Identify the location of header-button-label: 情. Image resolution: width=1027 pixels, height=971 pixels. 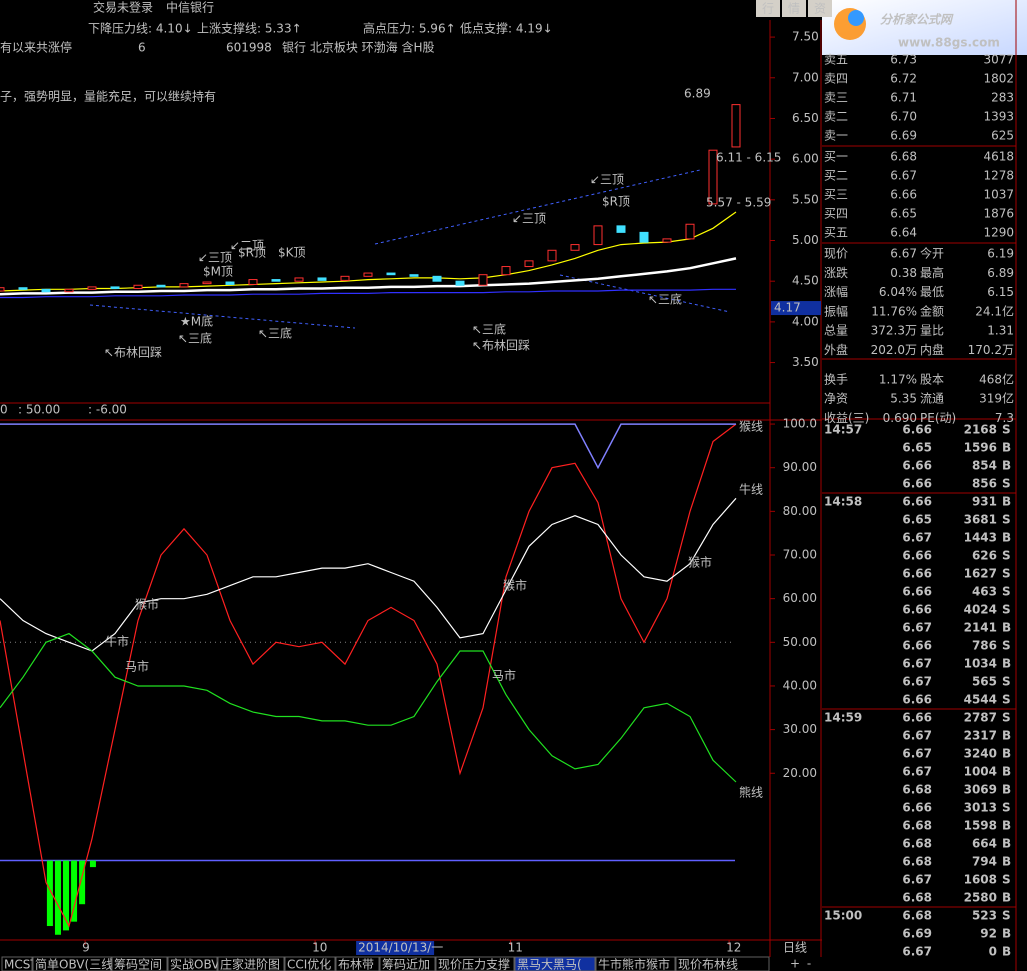
(794, 9).